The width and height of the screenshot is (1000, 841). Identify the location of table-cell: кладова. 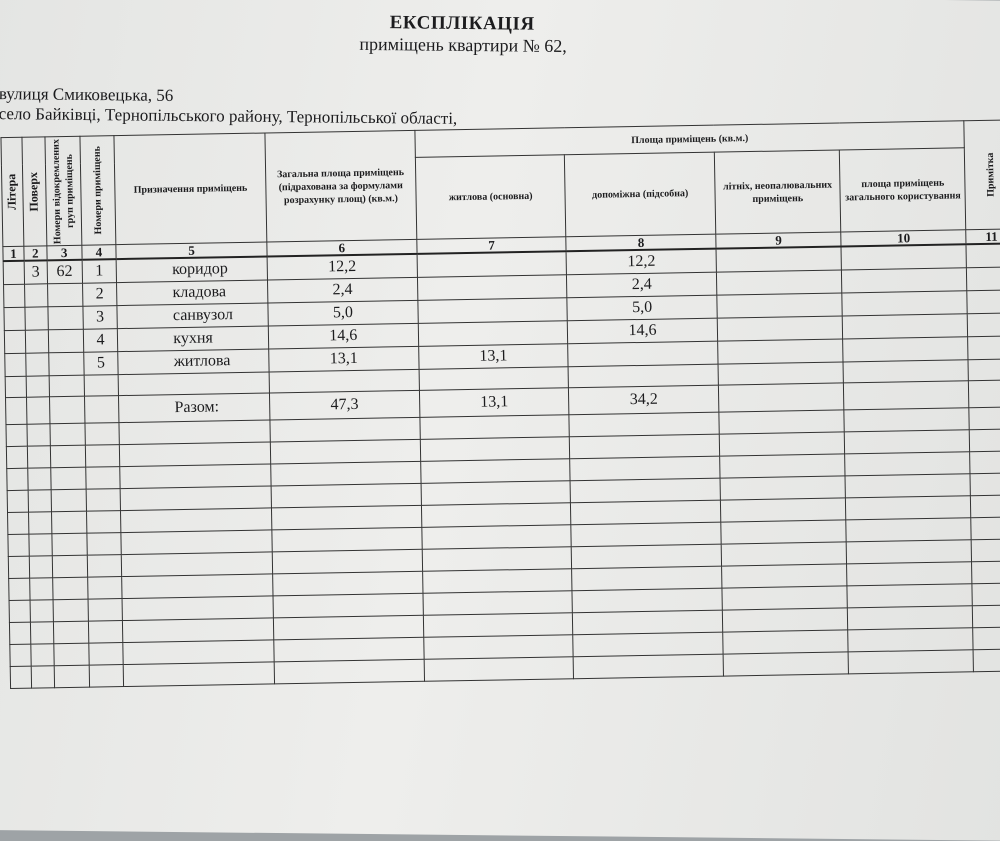
(192, 292).